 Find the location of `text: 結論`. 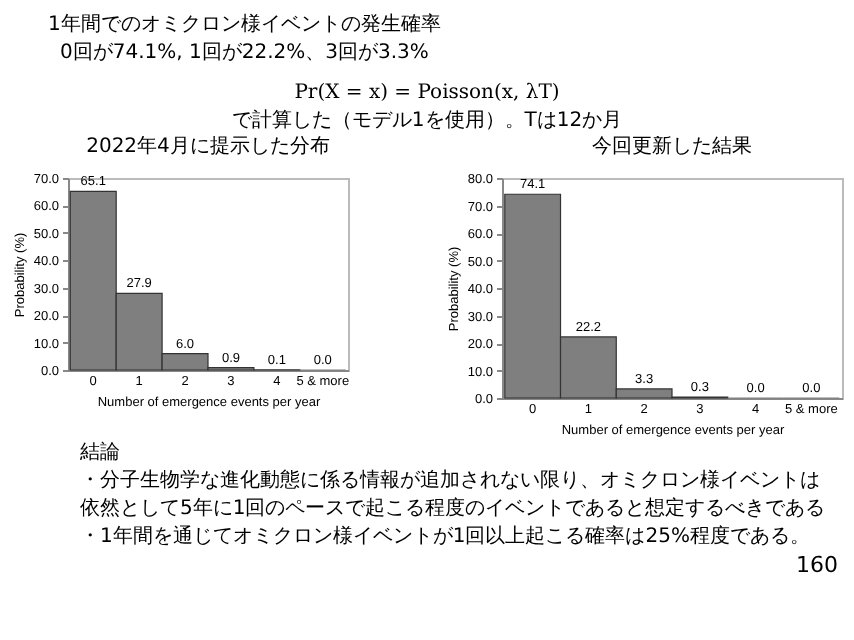

text: 結論 is located at coordinates (101, 454).